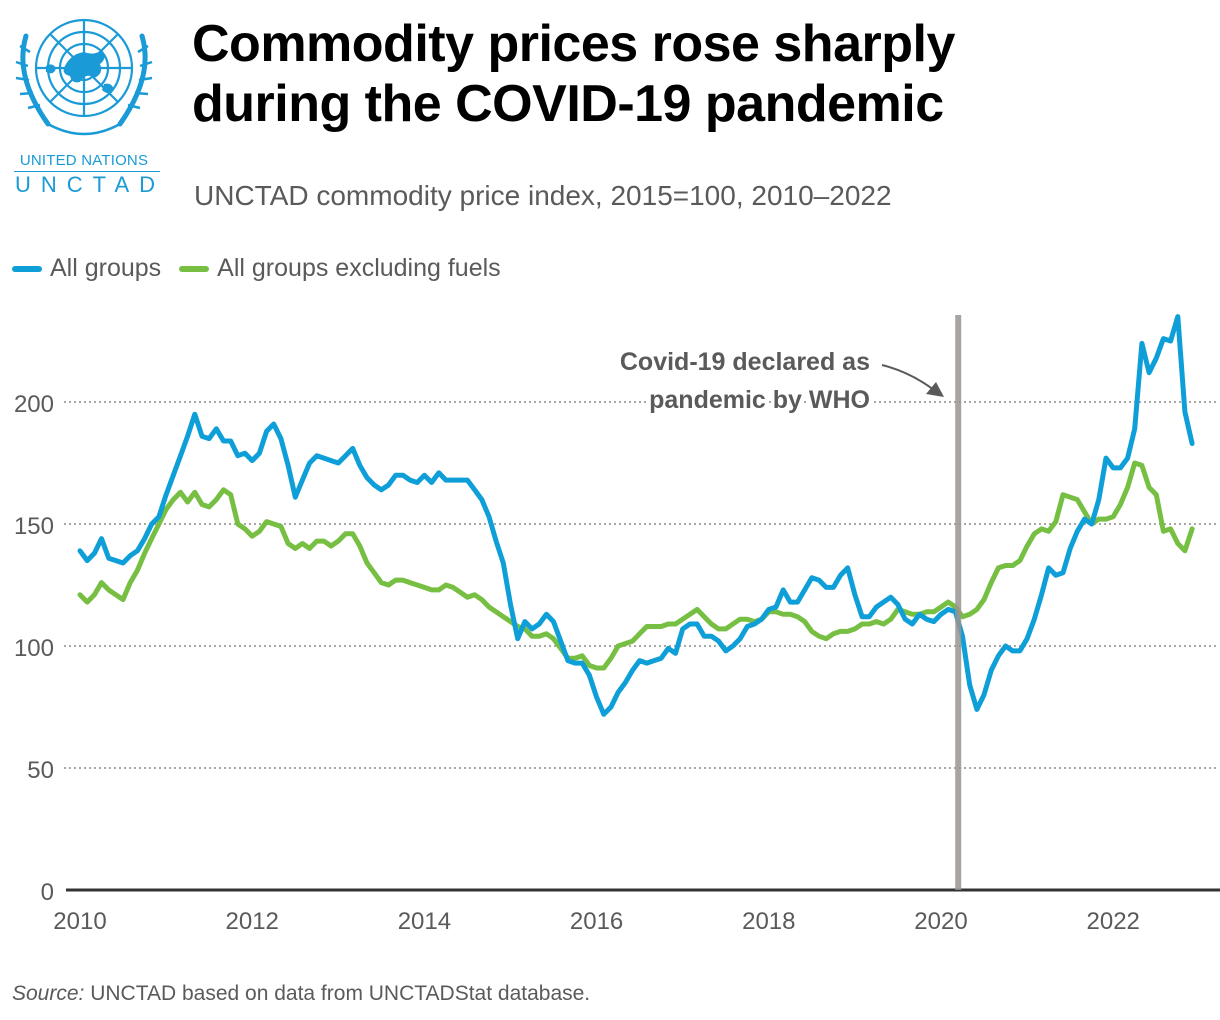 Image resolution: width=1220 pixels, height=1020 pixels. I want to click on legend-swatch-excluding-fuels, so click(194, 268).